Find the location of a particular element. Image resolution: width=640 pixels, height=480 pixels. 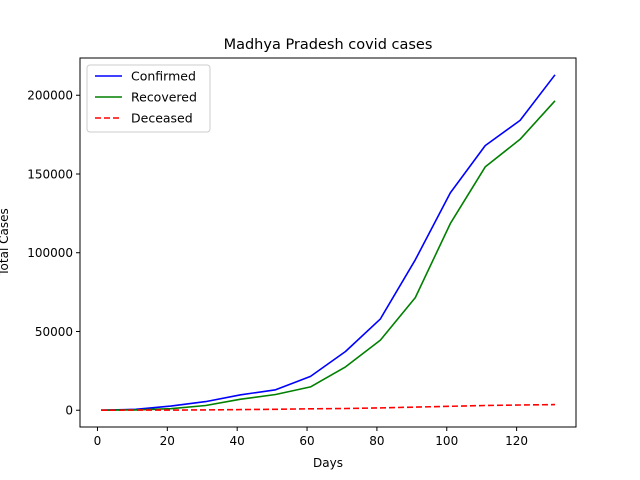

y-tick-label: 200000 is located at coordinates (50, 96).